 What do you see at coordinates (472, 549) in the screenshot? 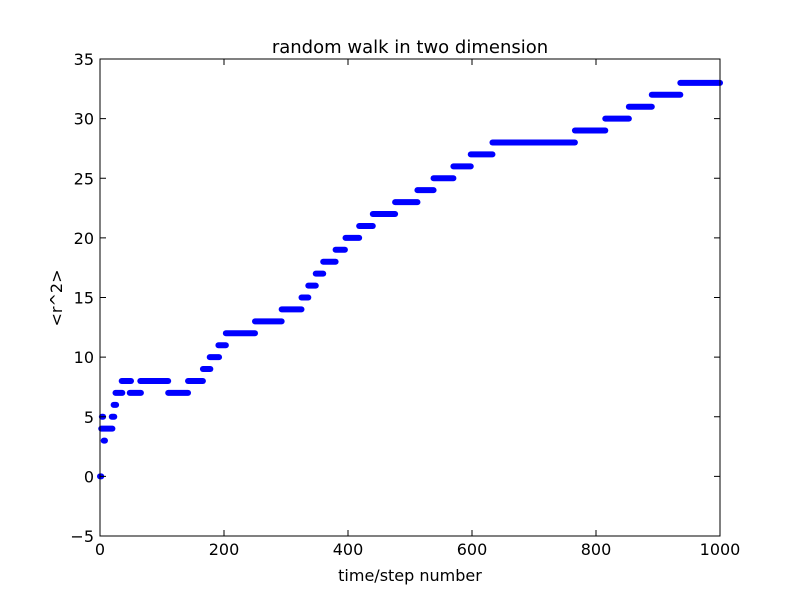
I see `x-tick-label-3: 600` at bounding box center [472, 549].